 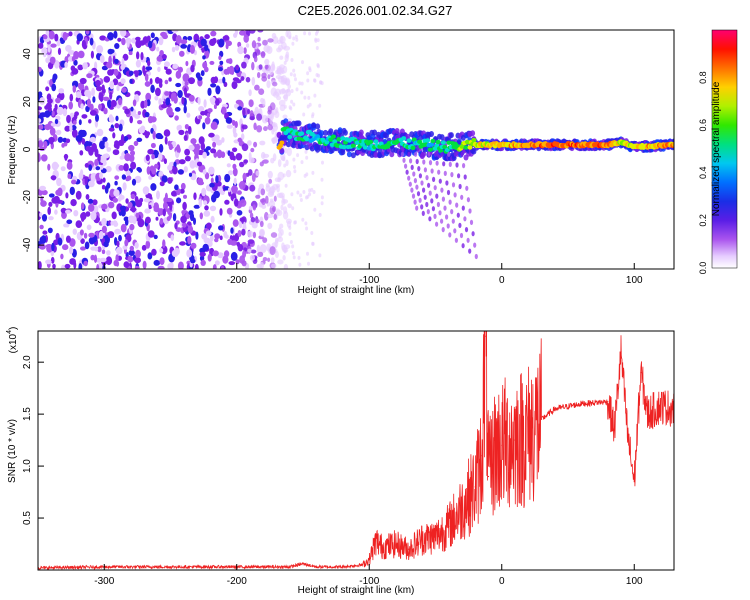 What do you see at coordinates (502, 280) in the screenshot?
I see `top-x-tick-label: 0` at bounding box center [502, 280].